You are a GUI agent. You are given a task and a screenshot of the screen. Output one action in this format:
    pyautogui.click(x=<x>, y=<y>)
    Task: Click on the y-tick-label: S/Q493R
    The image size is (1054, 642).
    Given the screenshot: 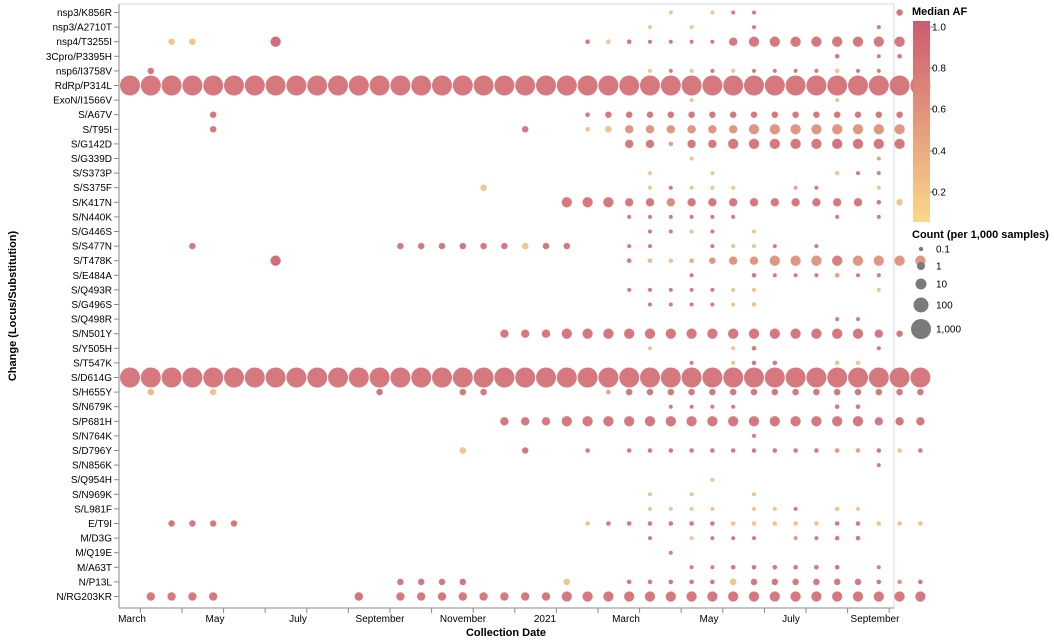 What is the action you would take?
    pyautogui.click(x=91, y=290)
    